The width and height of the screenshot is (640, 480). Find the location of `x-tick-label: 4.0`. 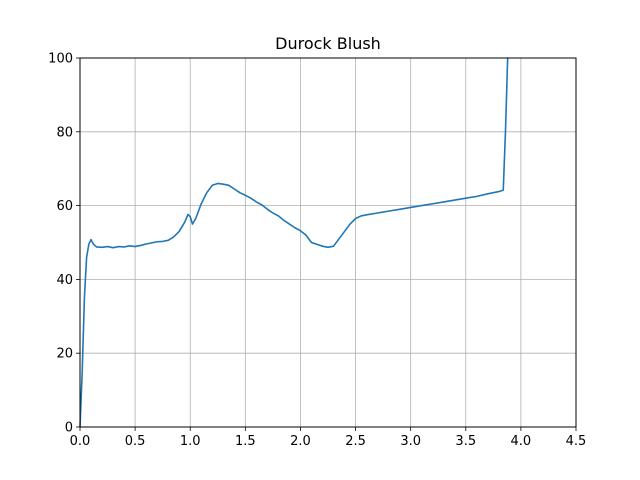

x-tick-label: 4.0 is located at coordinates (521, 441).